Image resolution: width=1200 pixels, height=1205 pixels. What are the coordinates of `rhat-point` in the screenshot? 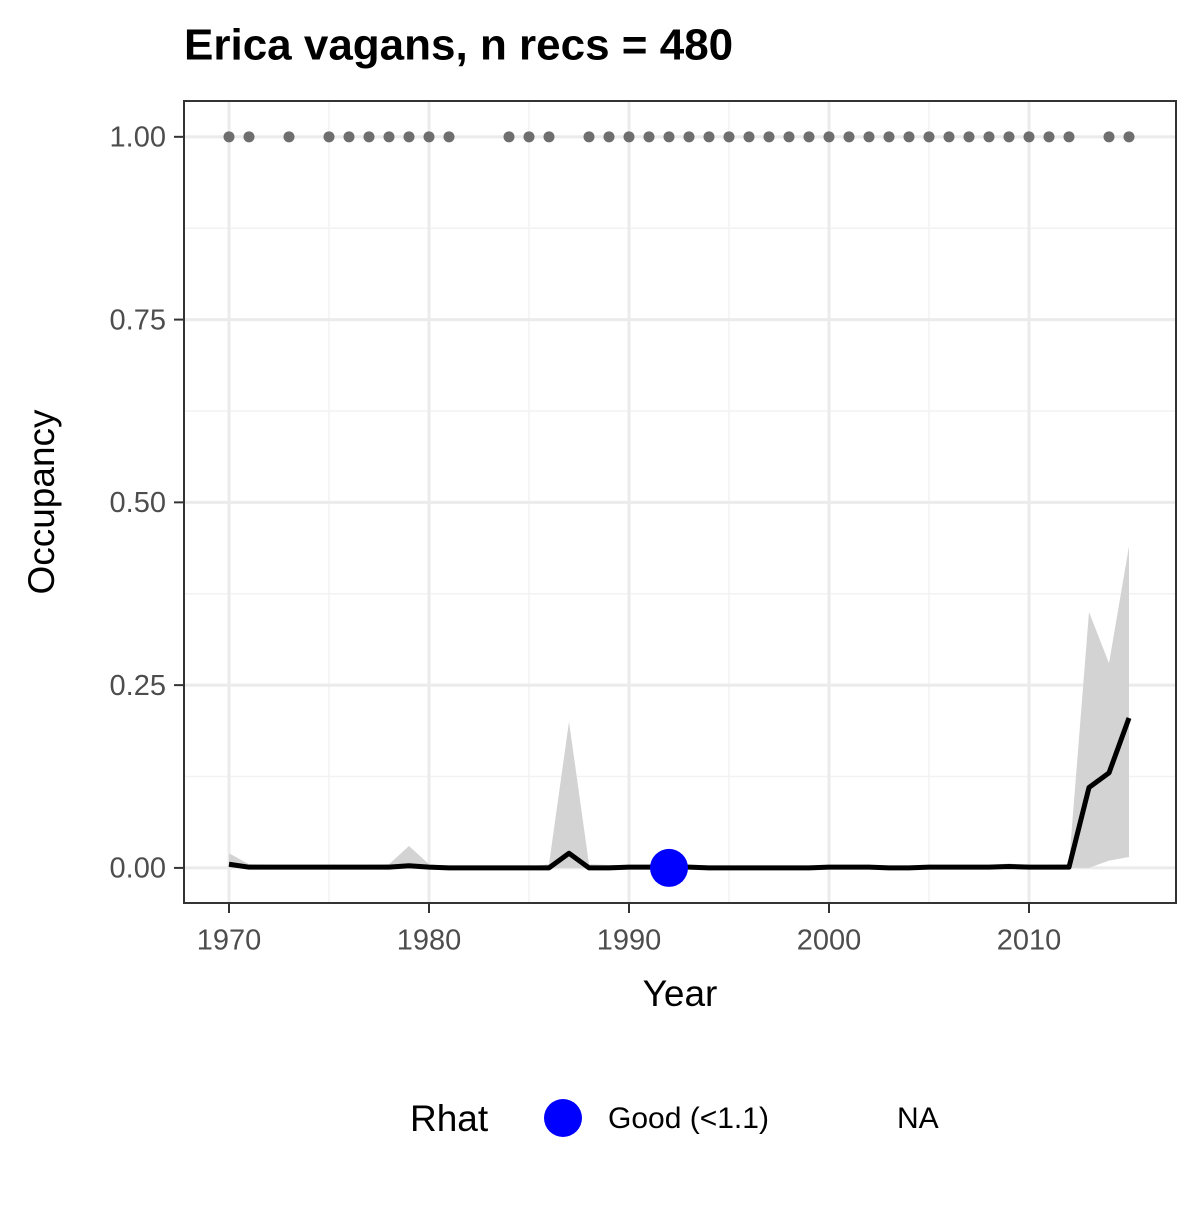 It's located at (669, 867).